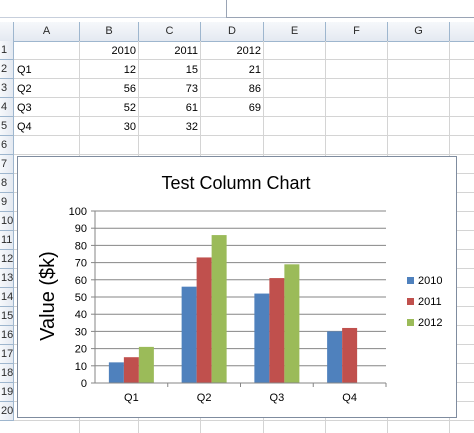 Image resolution: width=474 pixels, height=433 pixels. Describe the element at coordinates (204, 398) in the screenshot. I see `x-tick-label: Q2` at that location.